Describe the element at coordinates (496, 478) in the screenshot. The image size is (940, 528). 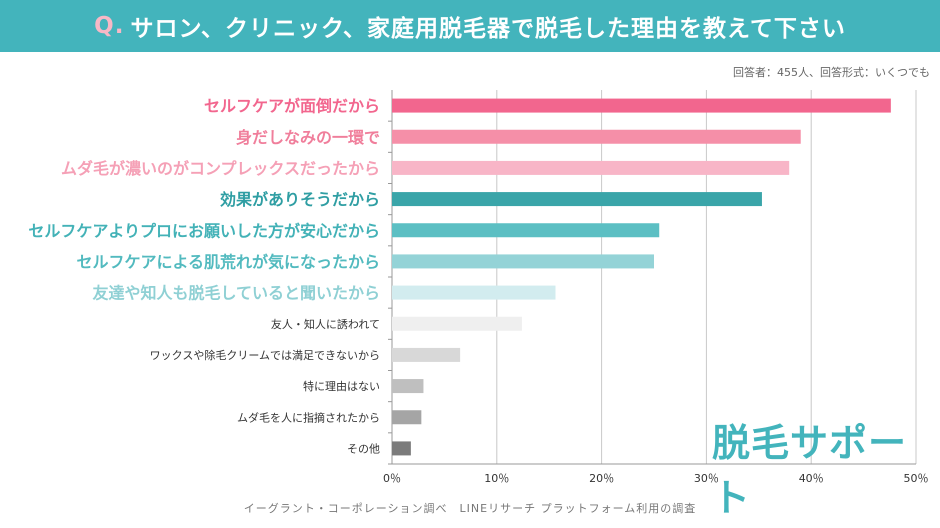
I see `x-tick-label: 10％` at that location.